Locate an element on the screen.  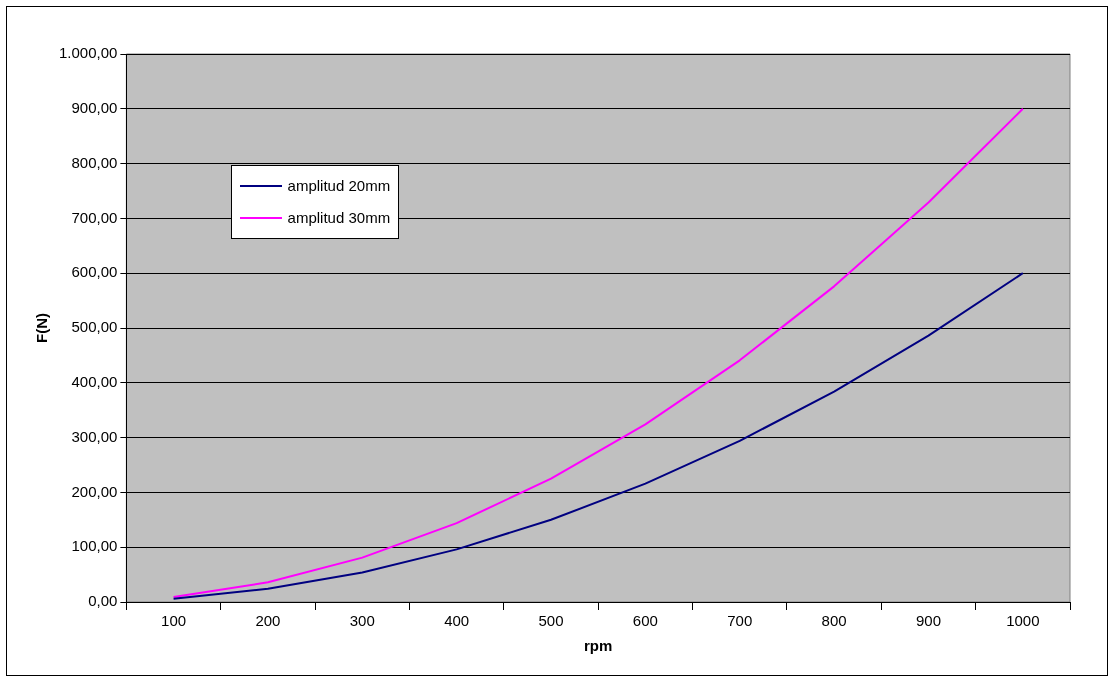
x-tick-label: 500 is located at coordinates (551, 621).